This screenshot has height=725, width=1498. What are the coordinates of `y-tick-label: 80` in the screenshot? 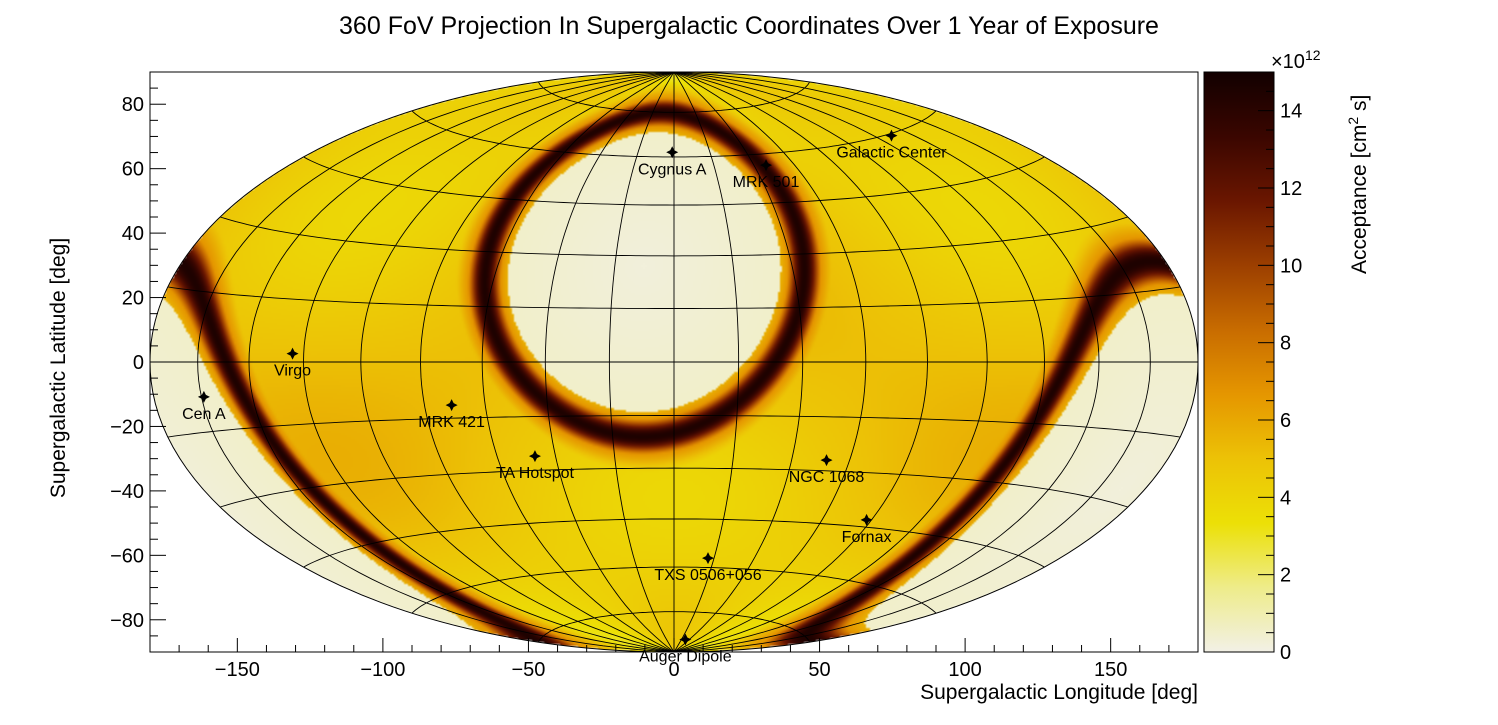 It's located at (133, 105).